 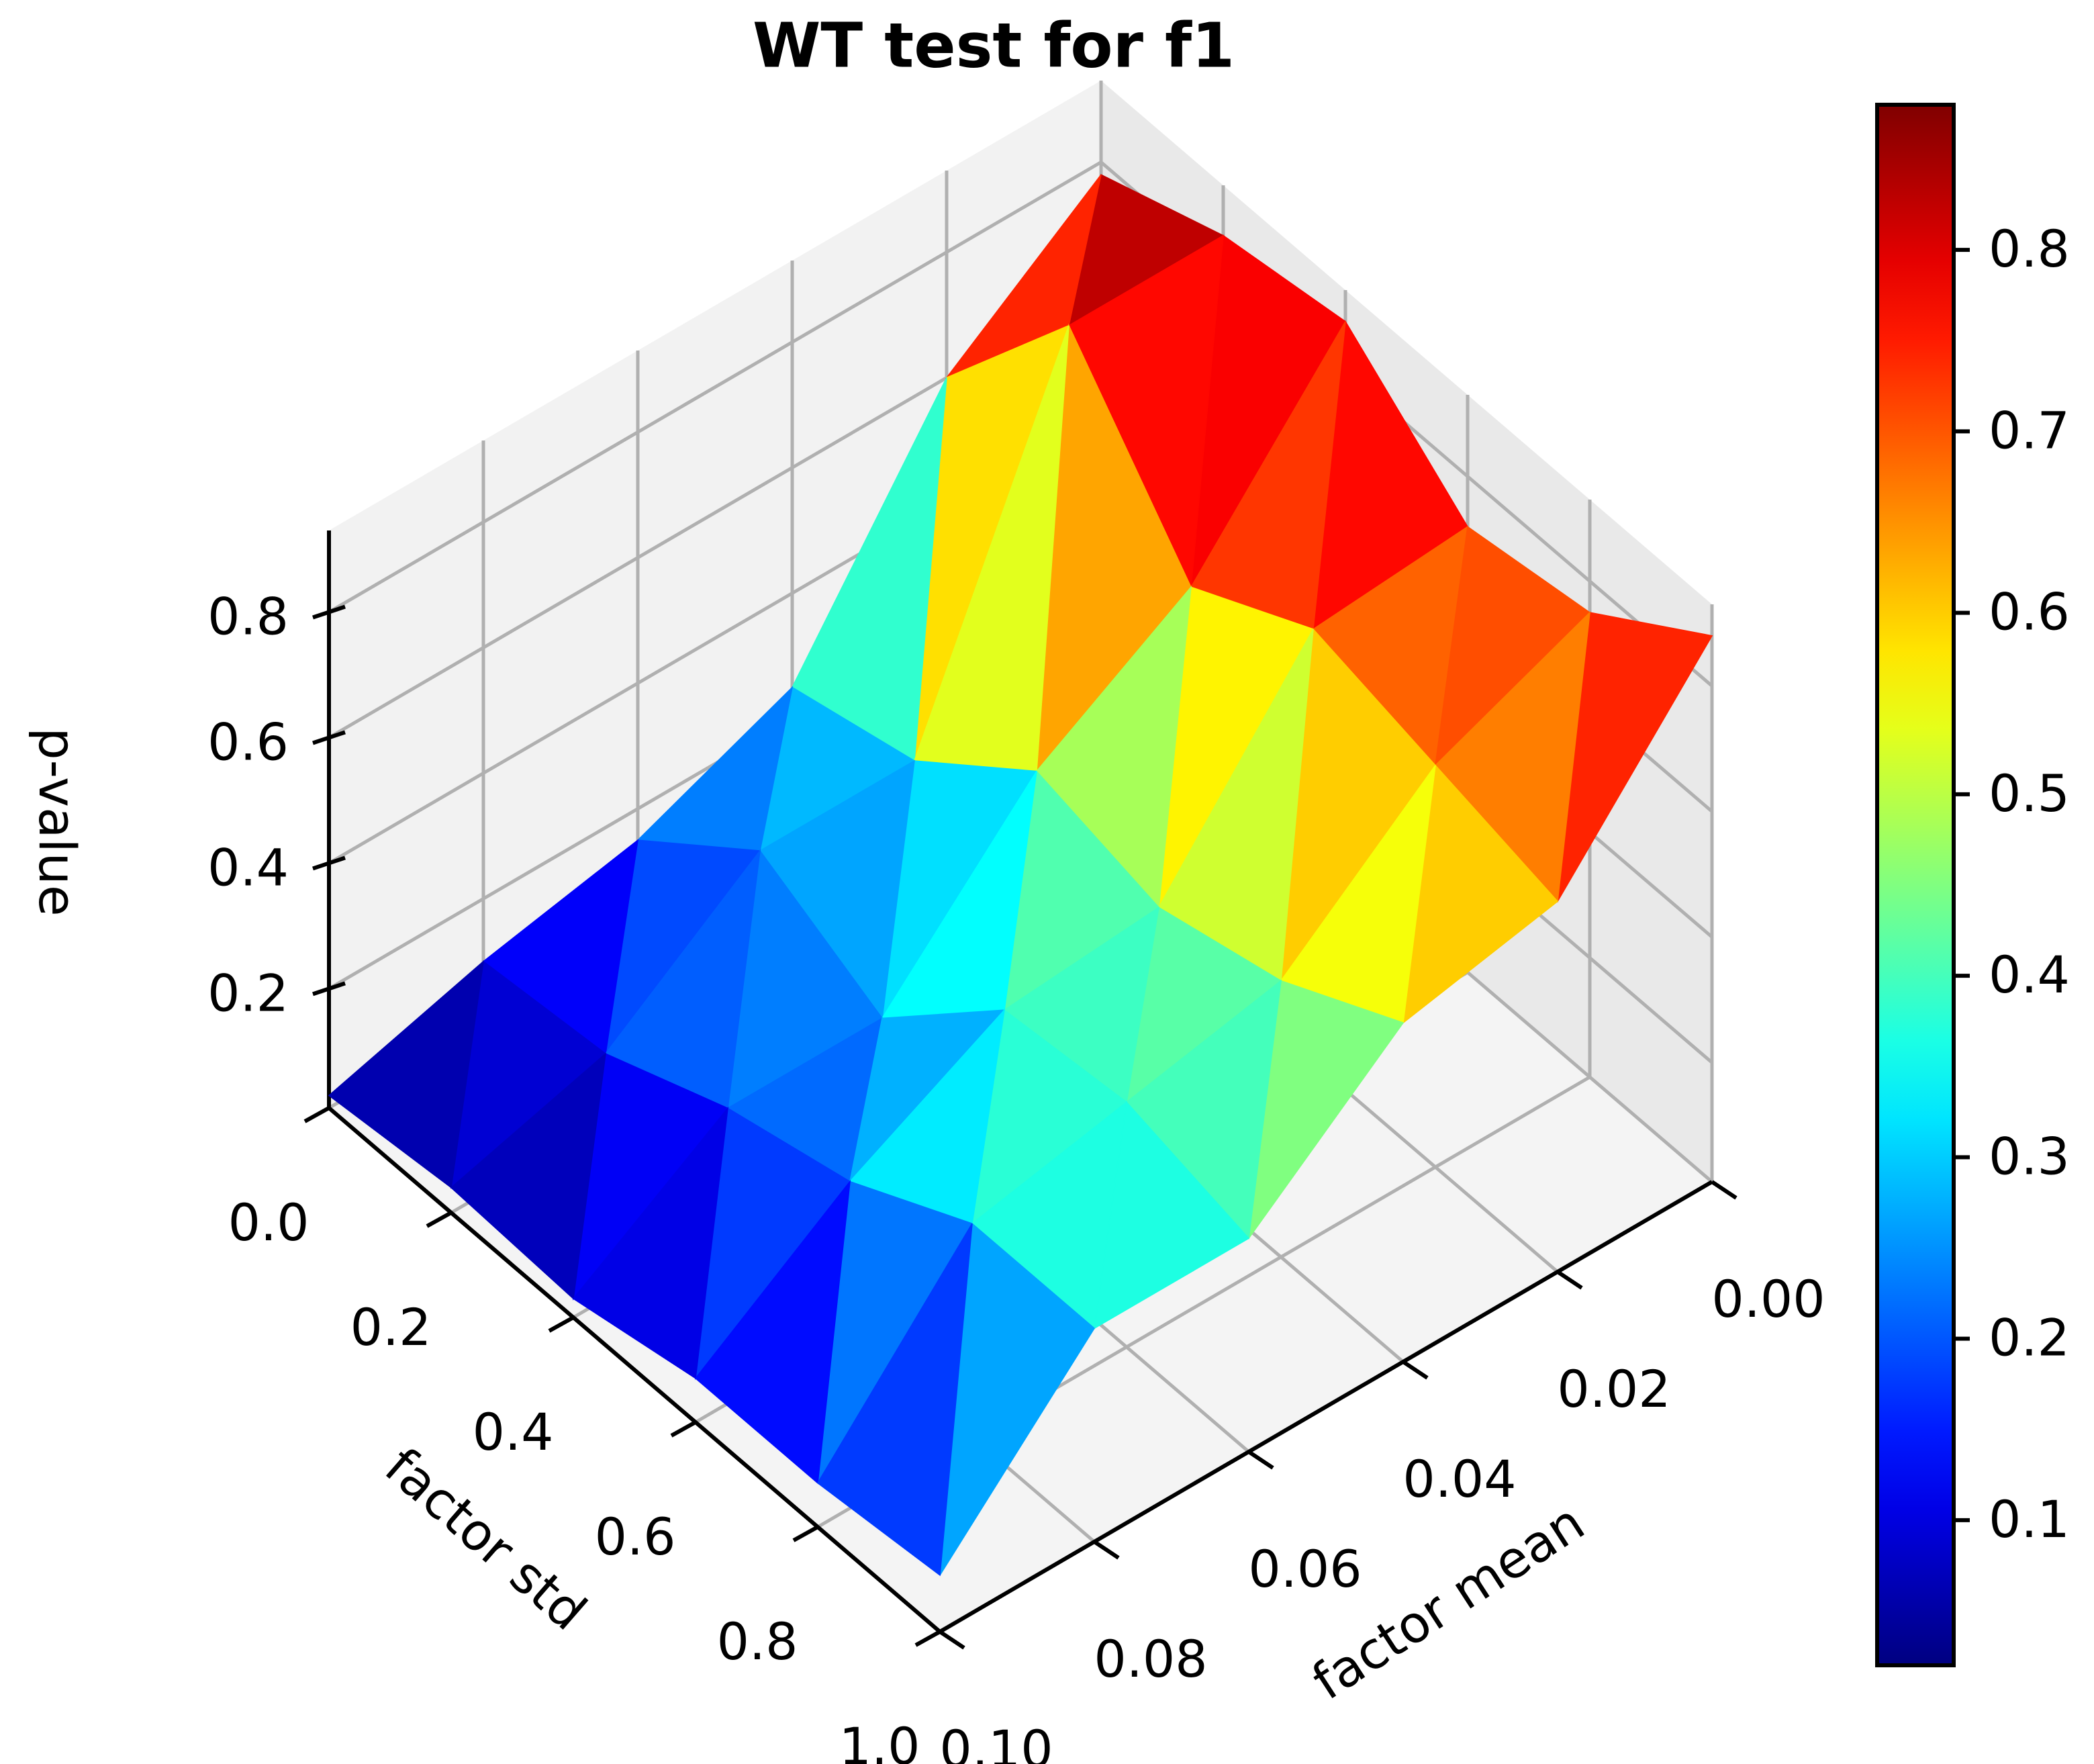 I want to click on chart-title: WT test for f1, so click(x=994, y=45).